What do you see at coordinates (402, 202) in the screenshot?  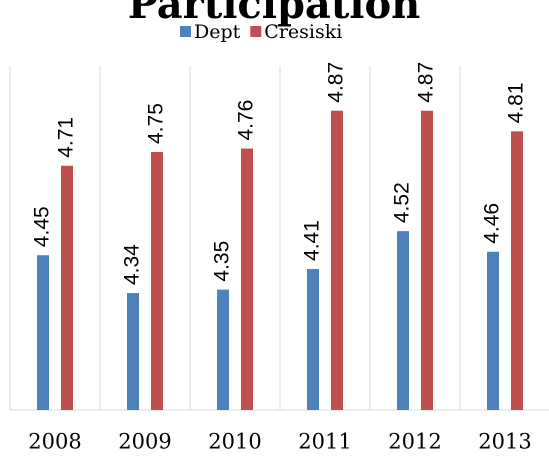 I see `data-label: 4.52` at bounding box center [402, 202].